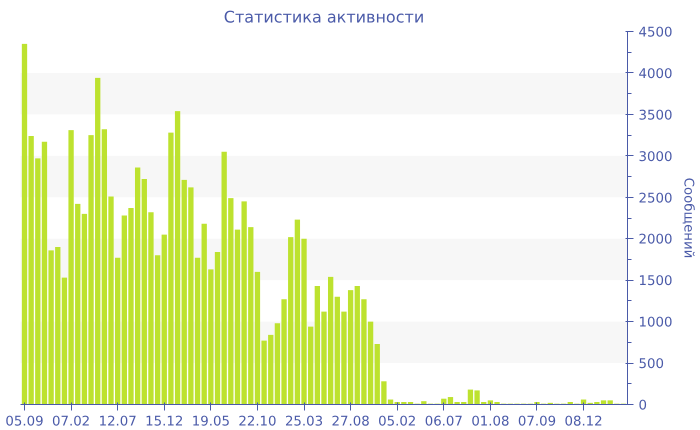 The width and height of the screenshot is (700, 430). What do you see at coordinates (655, 323) in the screenshot?
I see `y-tick-label: 1000` at bounding box center [655, 323].